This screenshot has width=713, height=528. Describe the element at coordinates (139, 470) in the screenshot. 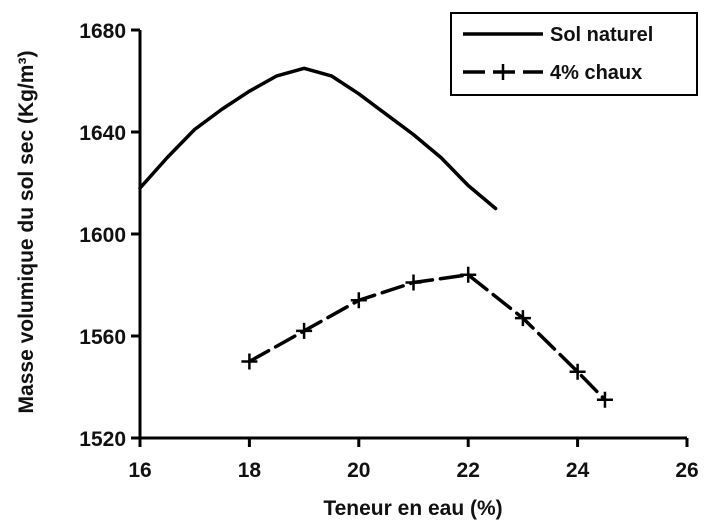

I see `x-tick-label: 16` at that location.